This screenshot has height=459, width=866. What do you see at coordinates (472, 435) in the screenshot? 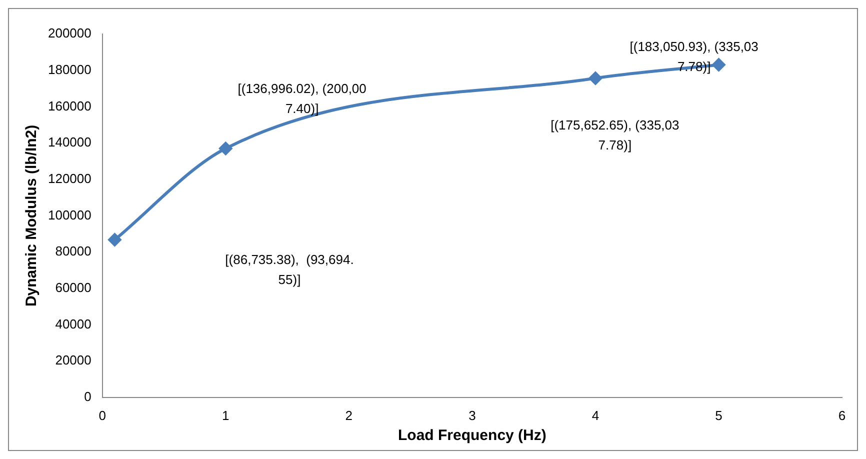
I see `x-axis-title: Load Frequency (Hz)` at bounding box center [472, 435].